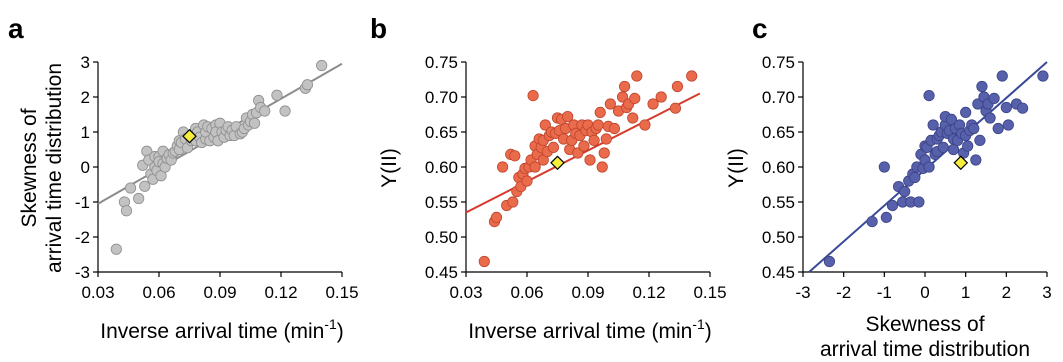  Describe the element at coordinates (925, 349) in the screenshot. I see `panel-c-x-axis-label-line2: arrival time distribution` at that location.